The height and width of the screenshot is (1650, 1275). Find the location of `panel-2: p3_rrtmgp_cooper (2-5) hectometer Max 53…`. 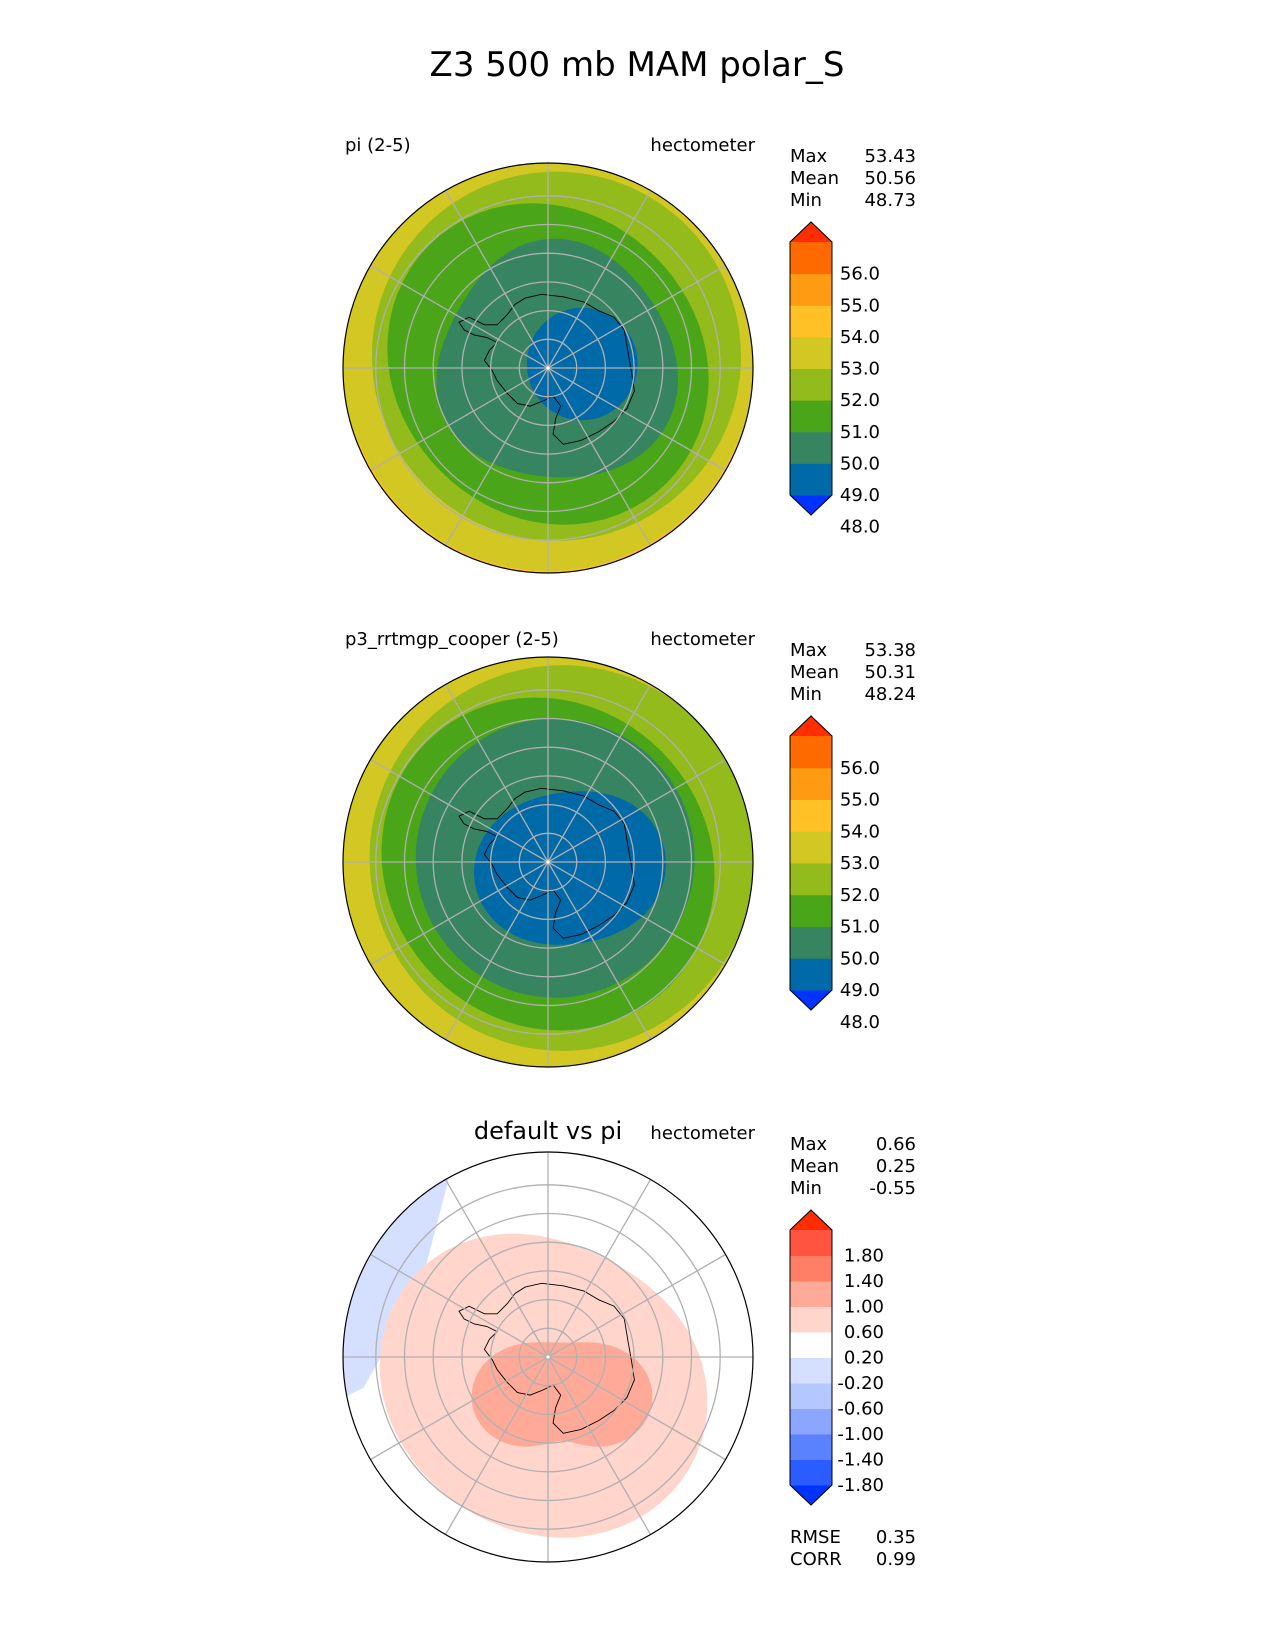

panel-2: p3_rrtmgp_cooper (2-5) hectometer Max 53… is located at coordinates (629, 848).